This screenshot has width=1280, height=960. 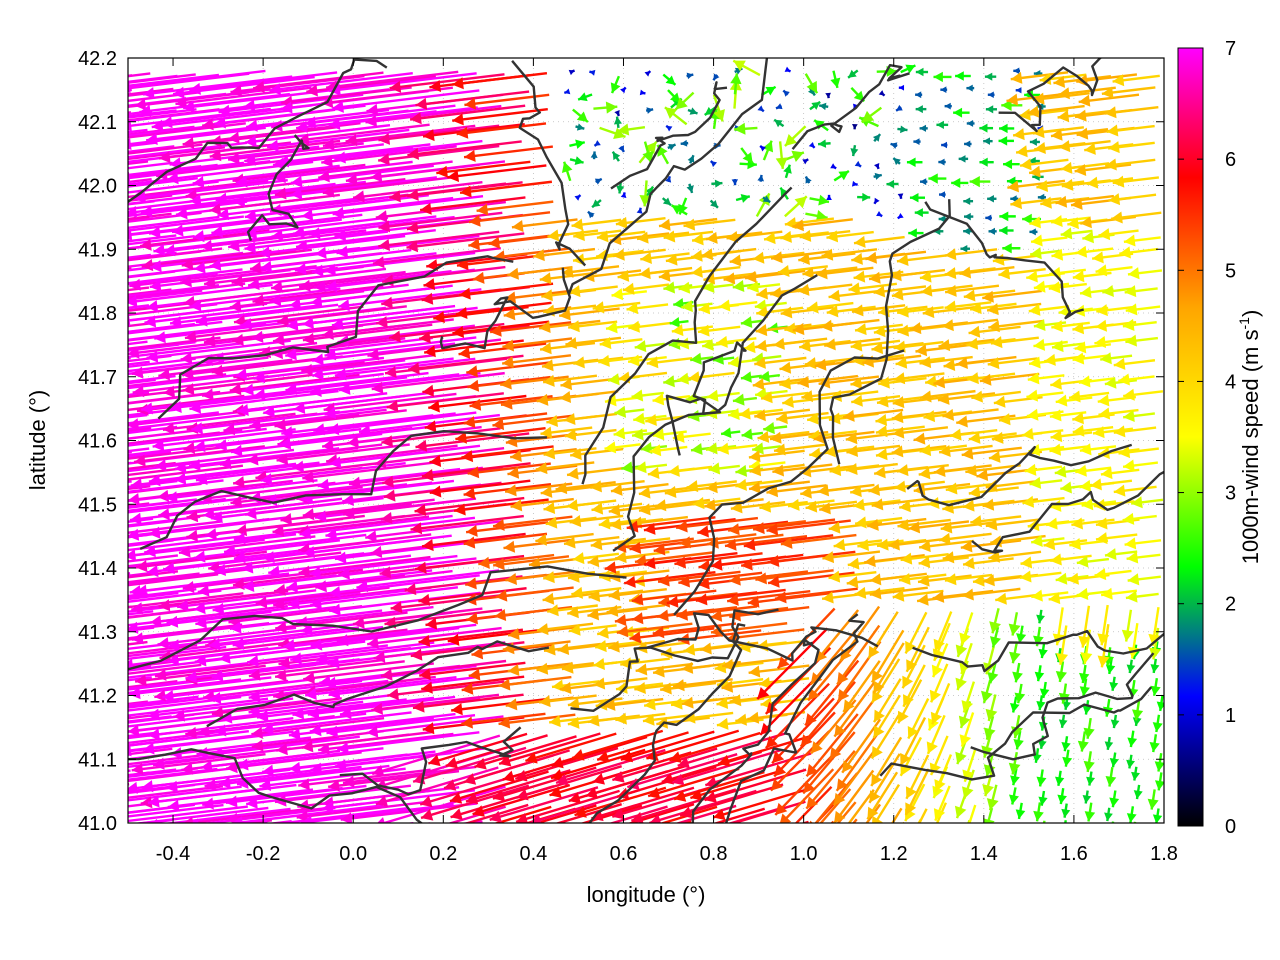 I want to click on colorbar-label-main: 1000m-wind speed (m s, so click(x=1250, y=447).